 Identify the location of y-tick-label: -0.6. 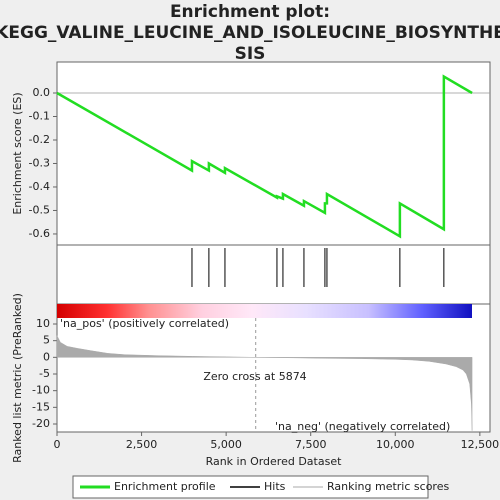
(39, 233).